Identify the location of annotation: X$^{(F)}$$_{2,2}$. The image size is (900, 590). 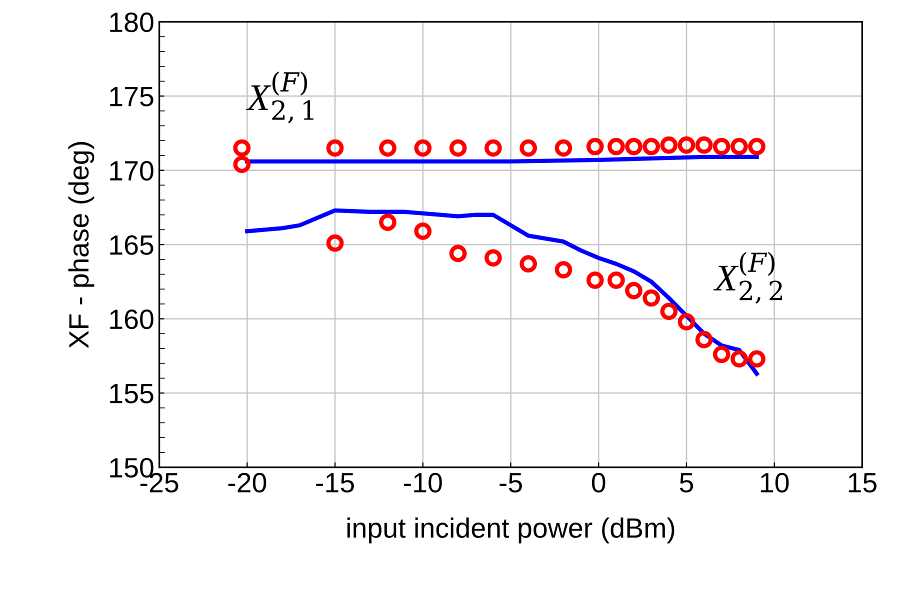
(747, 278).